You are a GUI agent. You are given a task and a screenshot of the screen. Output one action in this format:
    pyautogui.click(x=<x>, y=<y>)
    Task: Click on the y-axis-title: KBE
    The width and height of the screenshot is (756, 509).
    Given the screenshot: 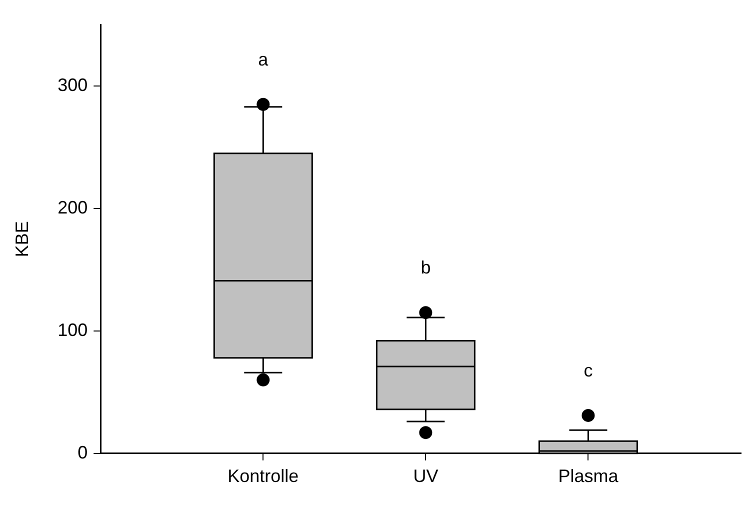 What is the action you would take?
    pyautogui.click(x=22, y=239)
    